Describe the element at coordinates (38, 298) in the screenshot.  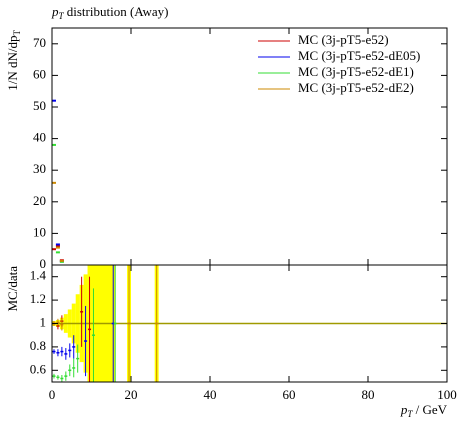
I see `y-tick-label: 1.2` at that location.